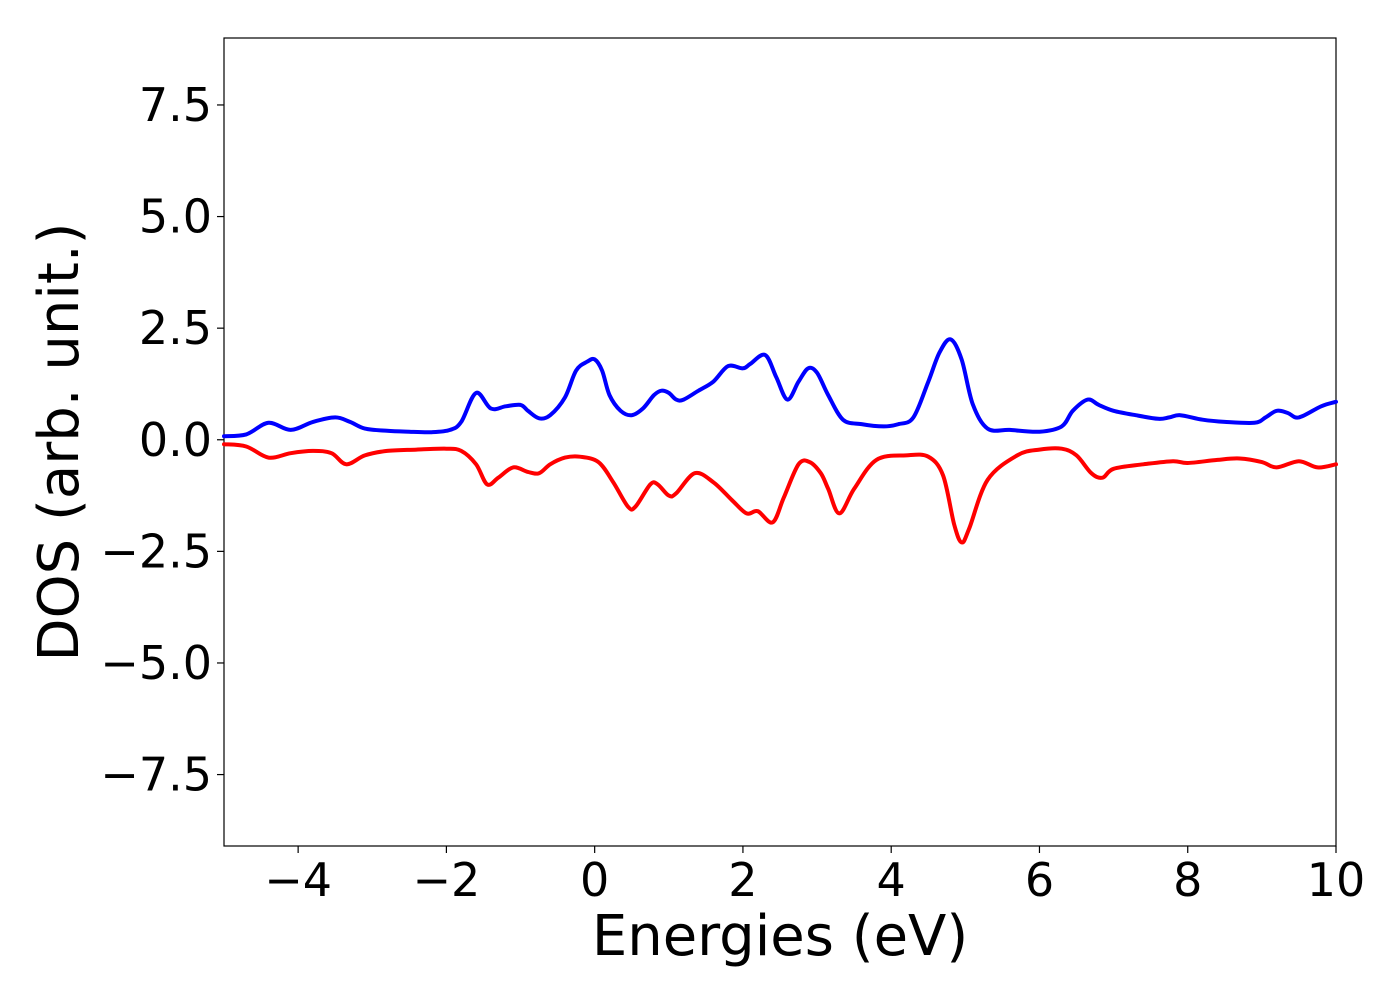 The width and height of the screenshot is (1400, 1000). What do you see at coordinates (175, 440) in the screenshot?
I see `y-tick-label: 0.0` at bounding box center [175, 440].